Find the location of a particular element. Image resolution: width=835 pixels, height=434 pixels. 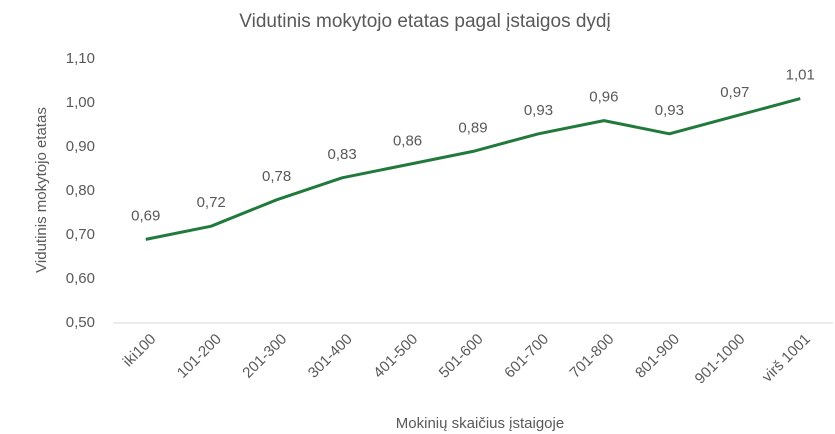

data-label: 0,78 is located at coordinates (276, 176).